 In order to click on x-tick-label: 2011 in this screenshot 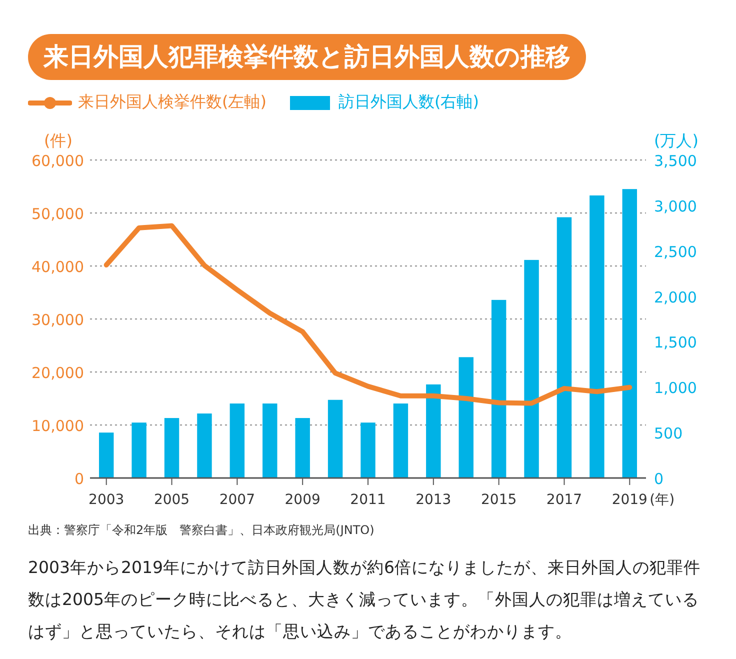, I will do `click(368, 500)`.